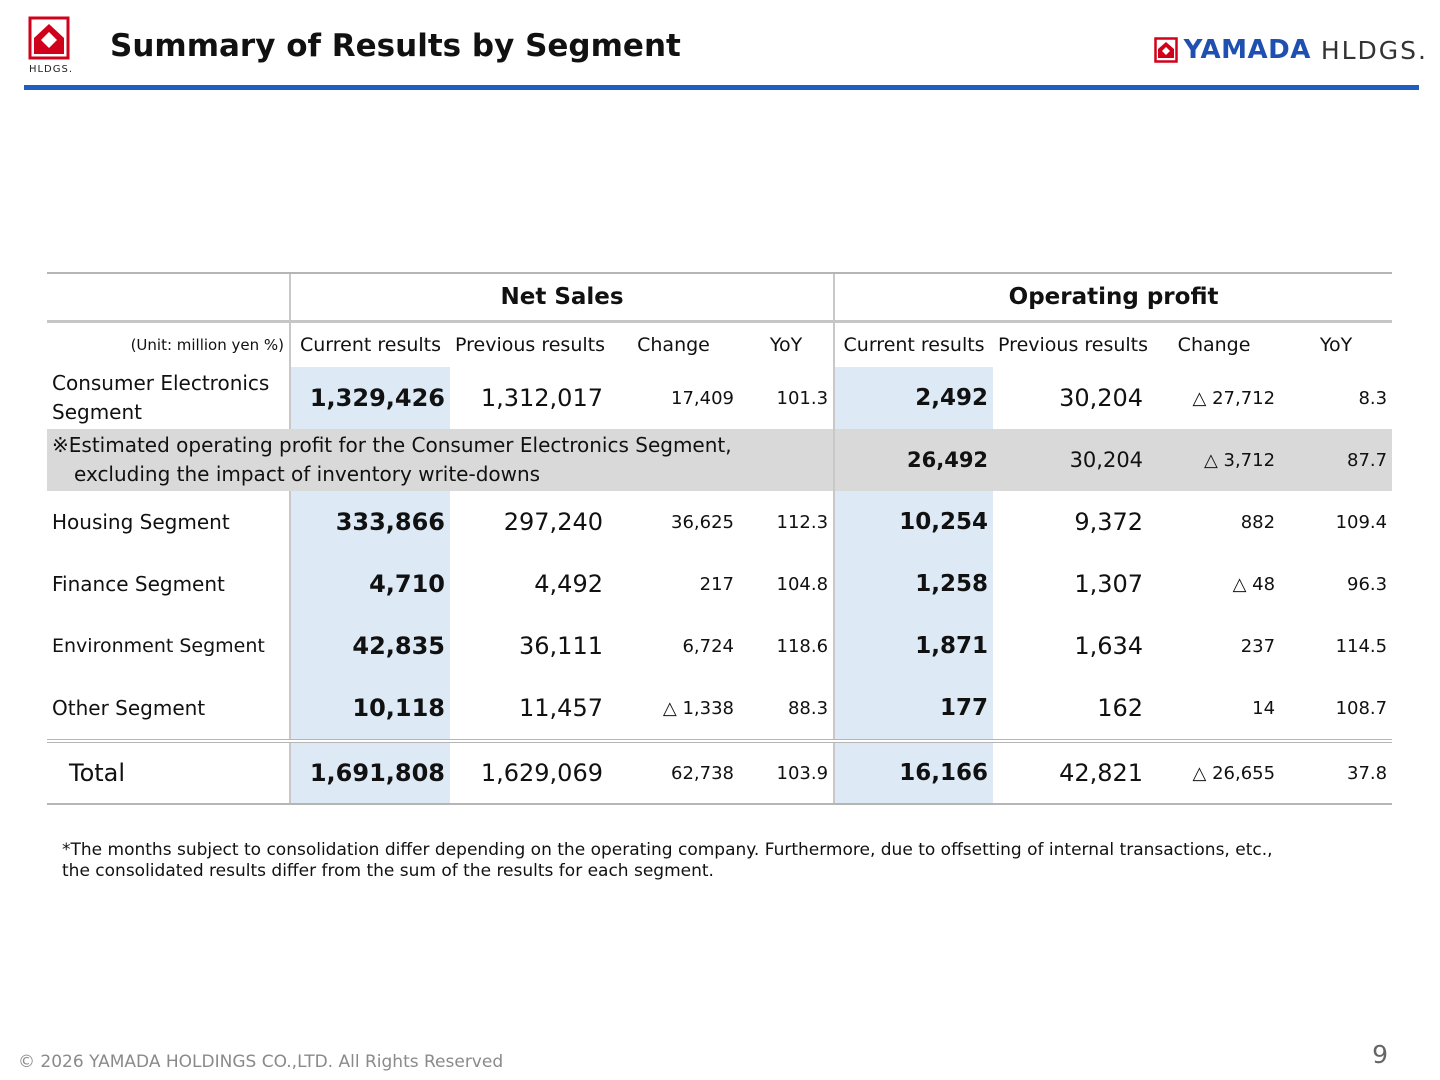 The width and height of the screenshot is (1440, 1080). What do you see at coordinates (913, 584) in the screenshot?
I see `op-current-value: 1,258` at bounding box center [913, 584].